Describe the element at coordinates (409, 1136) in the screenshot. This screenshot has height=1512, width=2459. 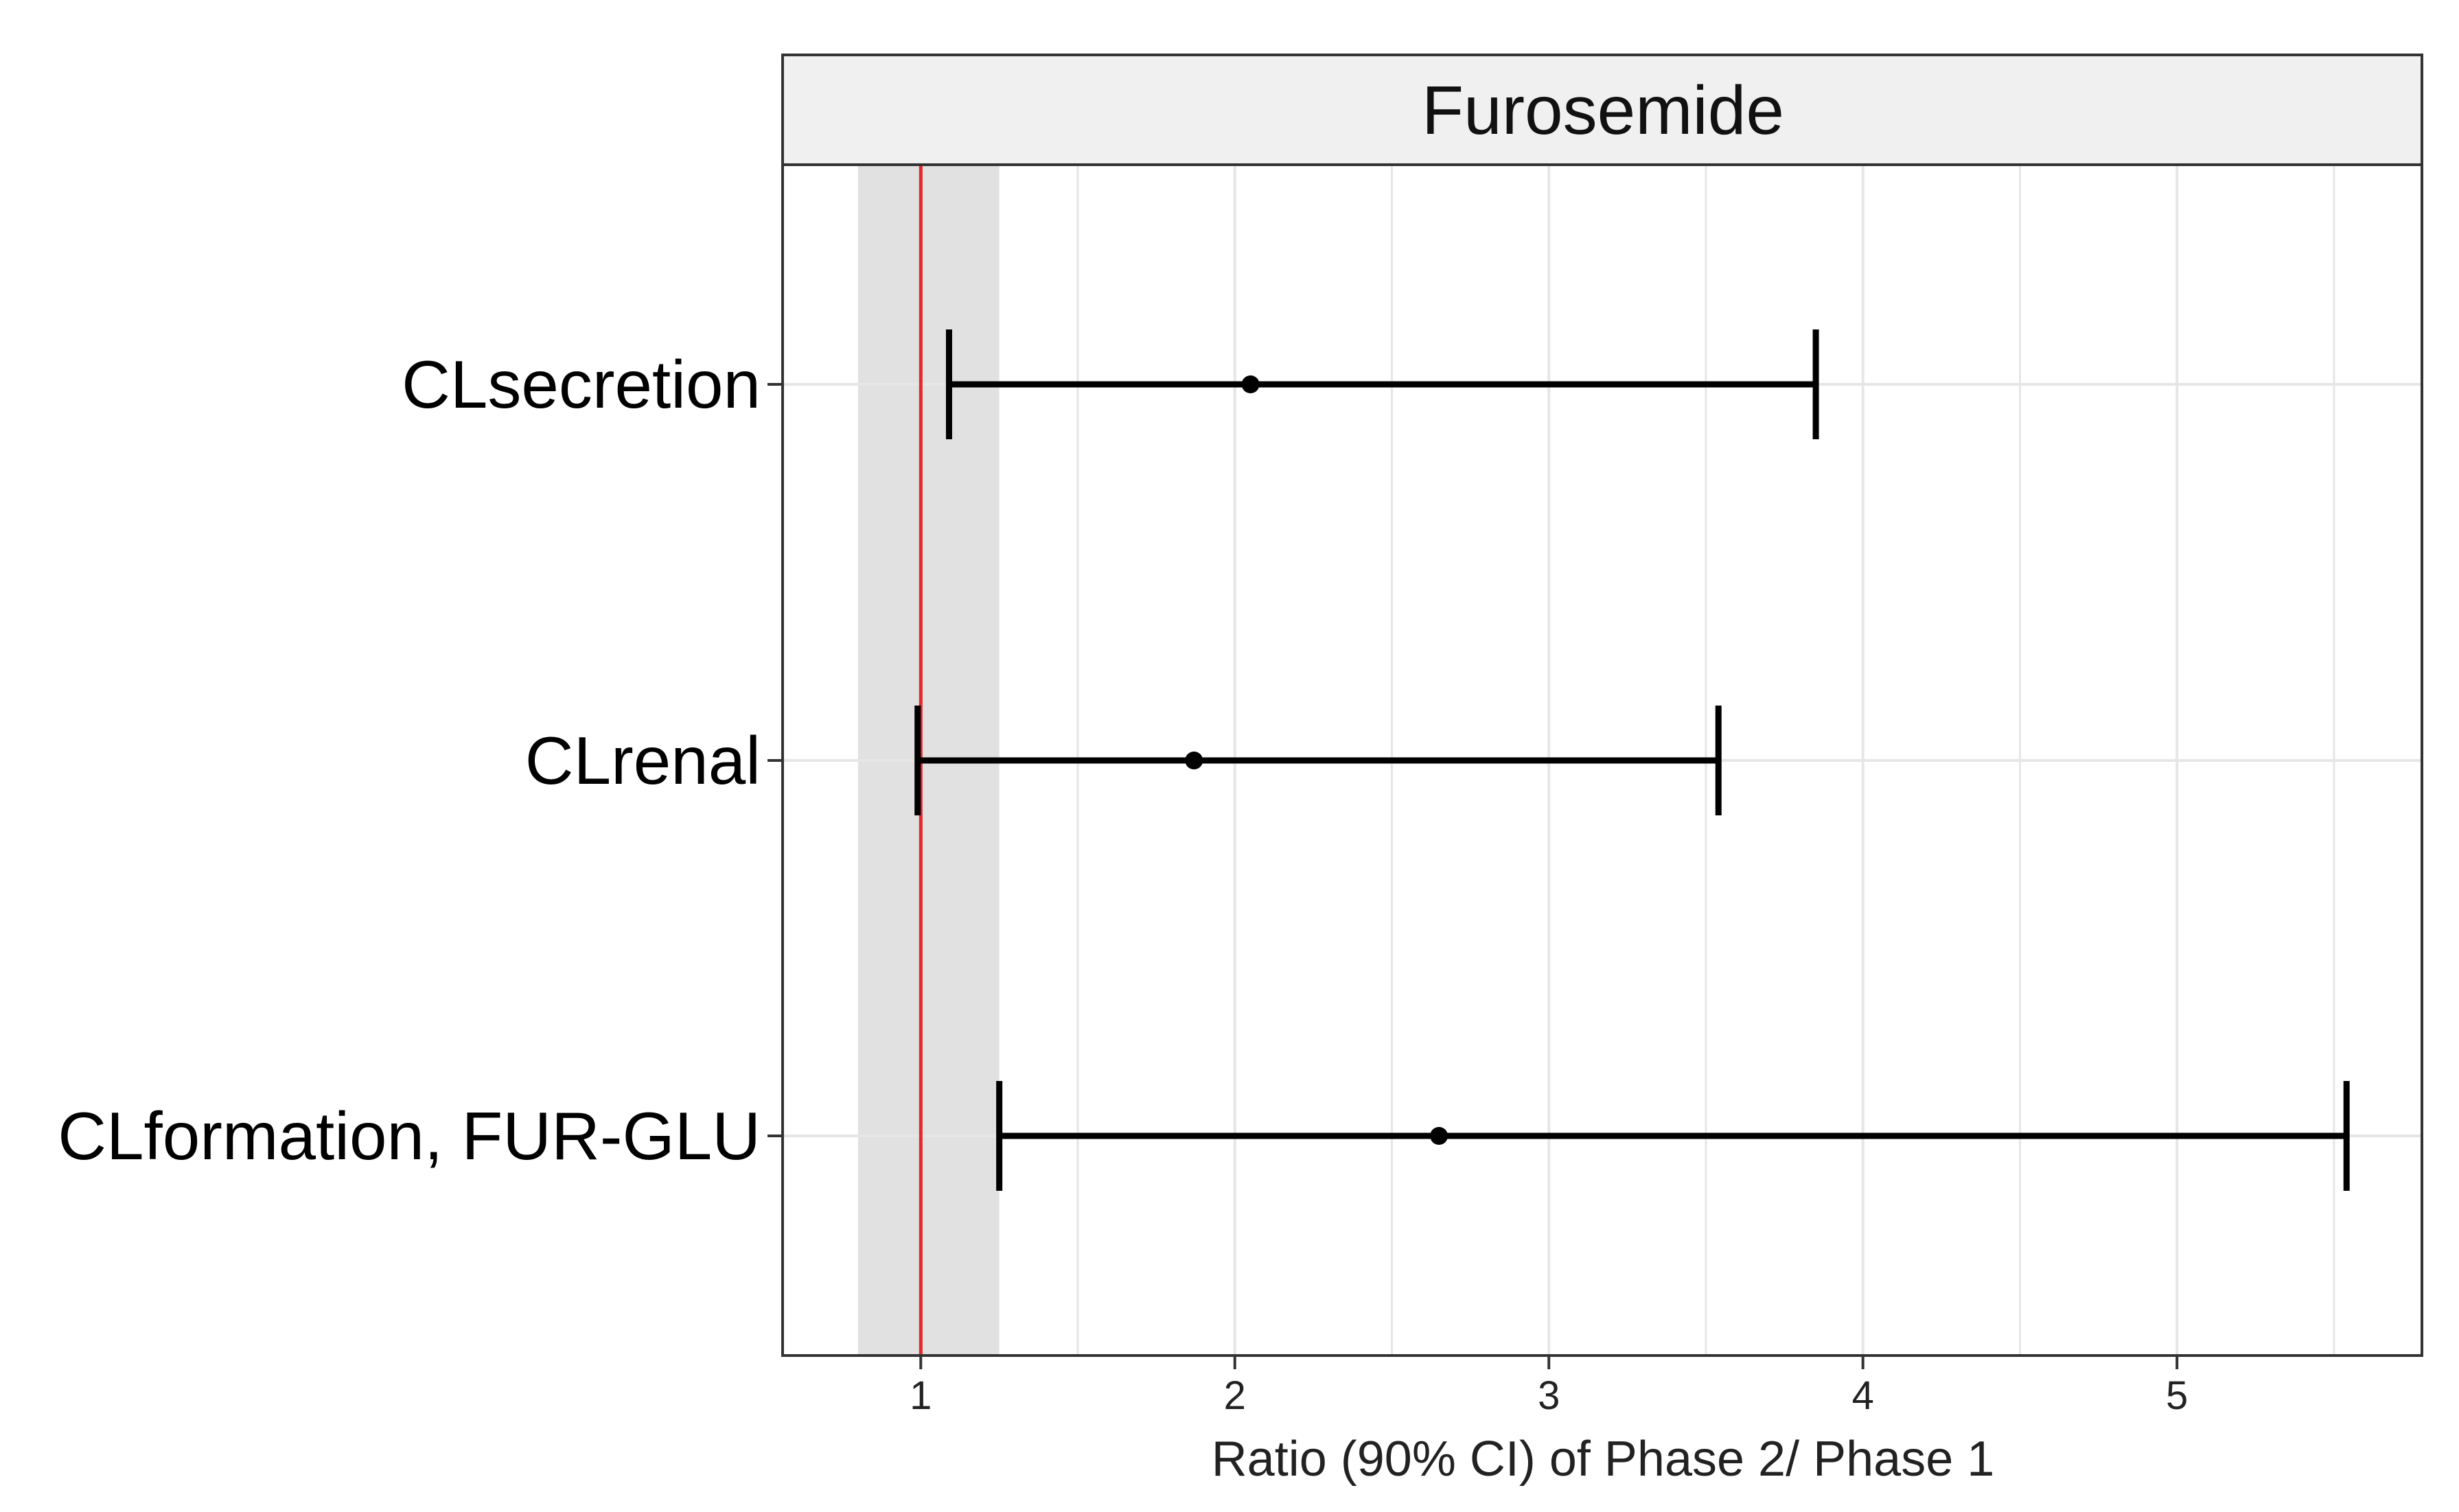
I see `y-category-label: CLformation, FUR-GLU` at that location.